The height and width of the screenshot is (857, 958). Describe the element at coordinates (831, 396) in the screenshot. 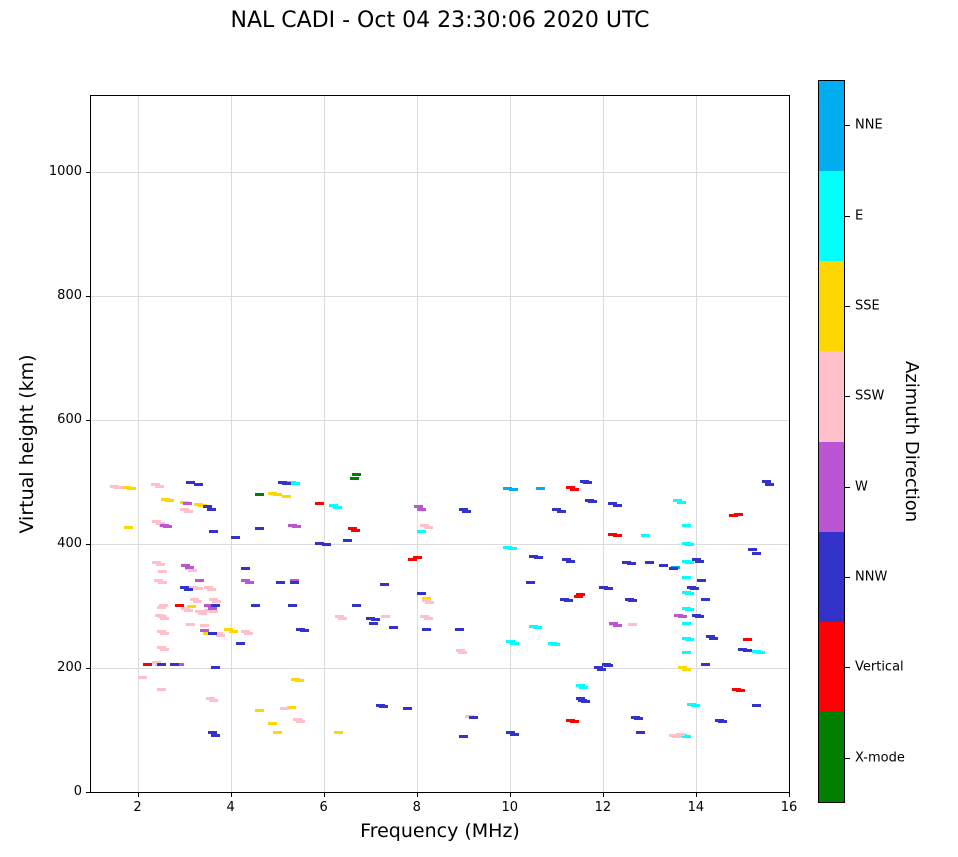

I see `colorbar-segment-ssw` at that location.